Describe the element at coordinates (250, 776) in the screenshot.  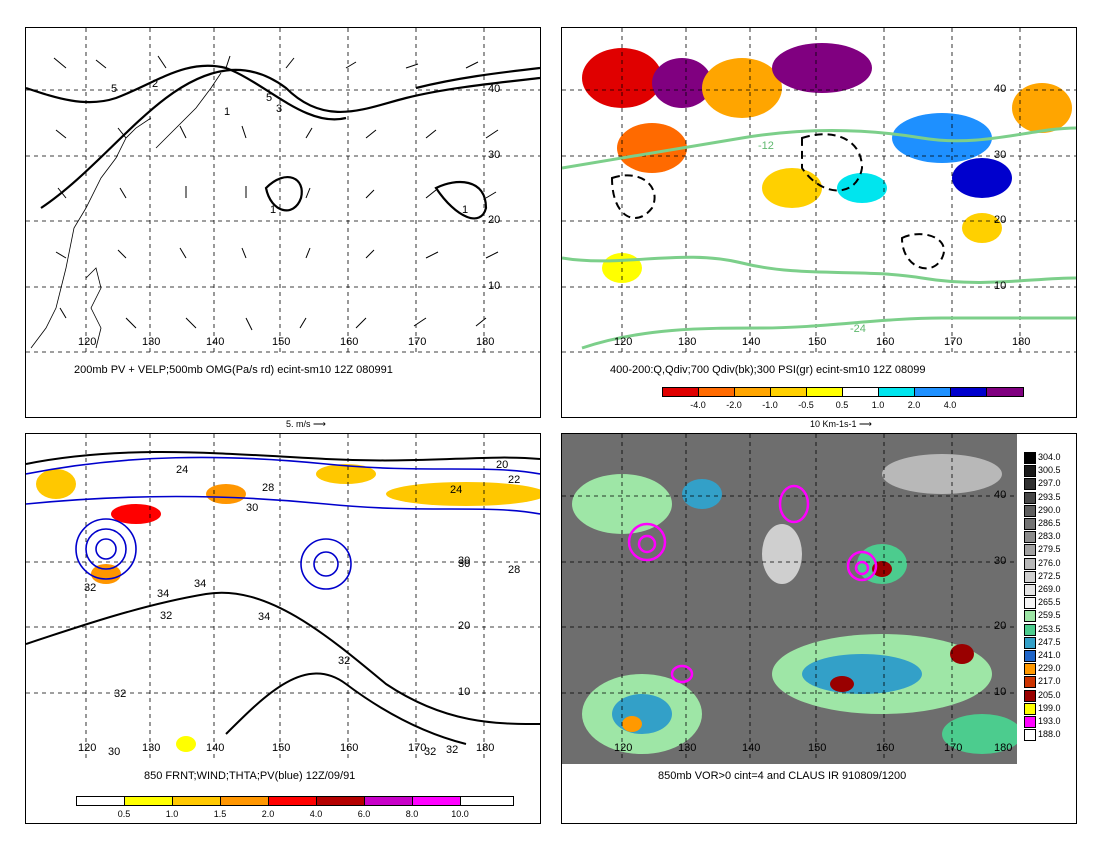
I see `panel-title: 850 FRNT;WIND;THTA;PV(blue) 12Z/09/91` at that location.